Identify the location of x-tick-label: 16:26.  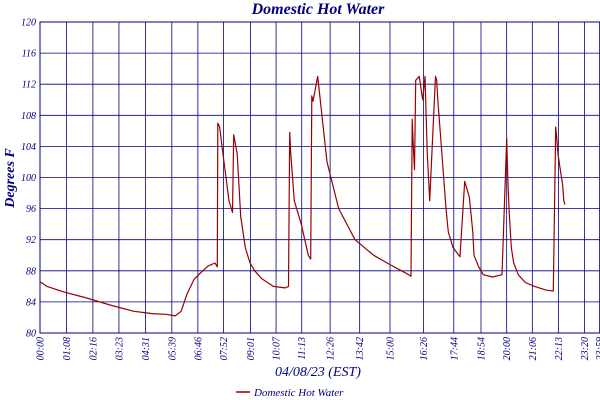
(424, 348).